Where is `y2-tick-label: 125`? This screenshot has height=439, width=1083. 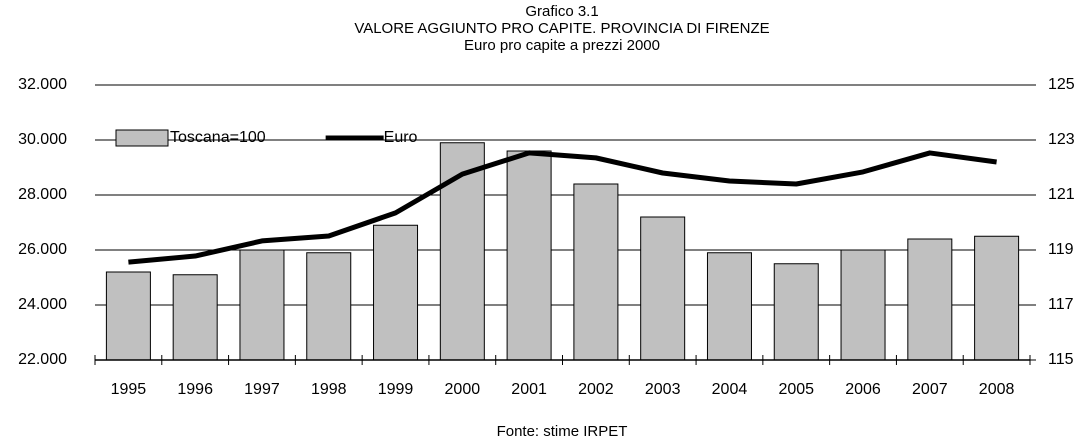 y2-tick-label: 125 is located at coordinates (1061, 84).